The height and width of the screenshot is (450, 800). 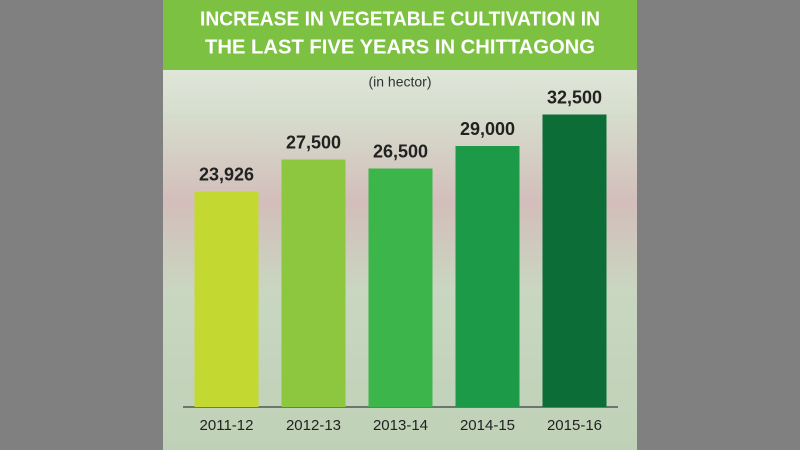 I want to click on x-tick-label: 2013-14, so click(x=400, y=425).